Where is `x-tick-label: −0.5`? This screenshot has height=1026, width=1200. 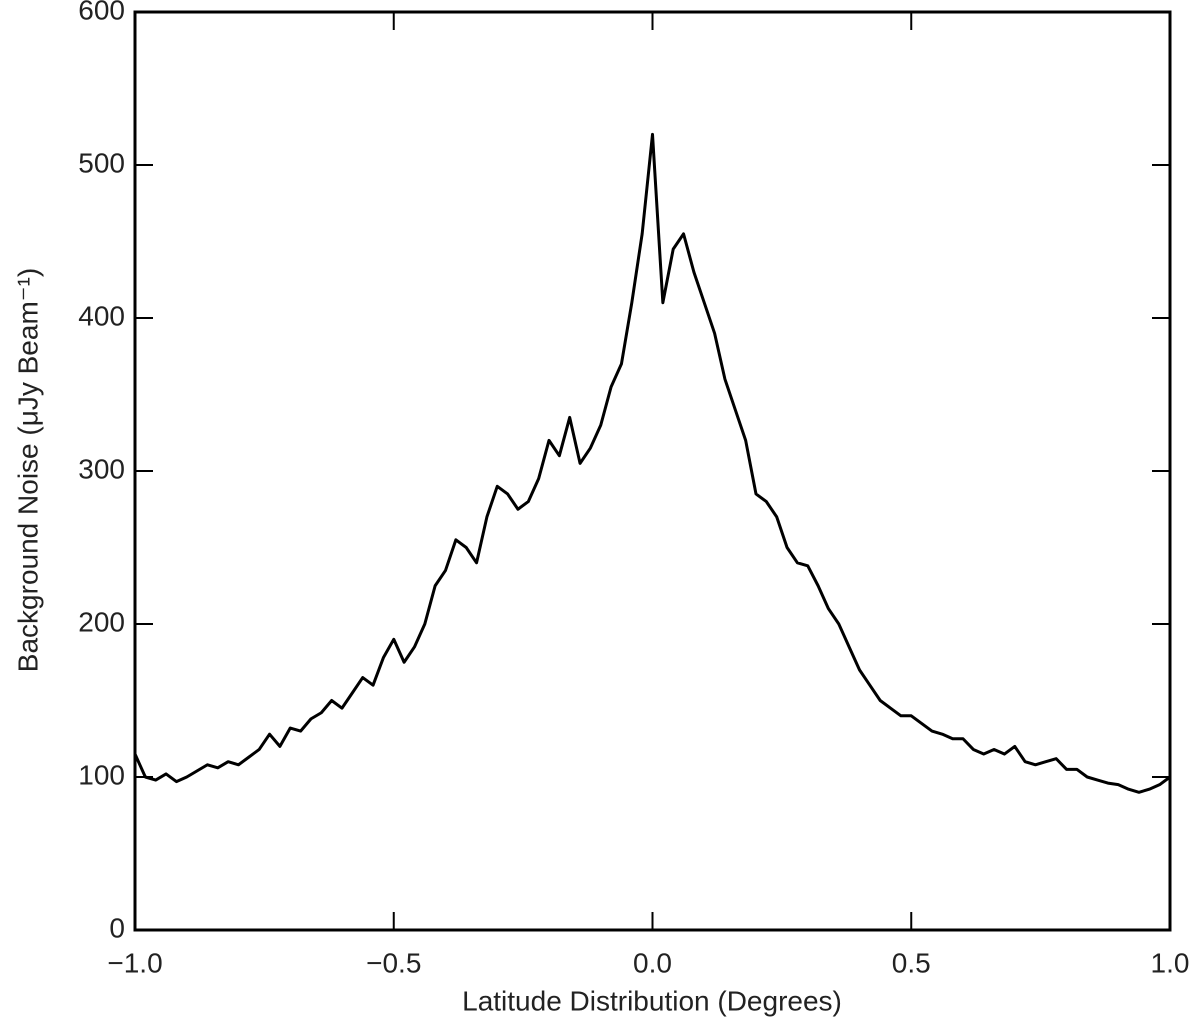
x-tick-label: −0.5 is located at coordinates (393, 962).